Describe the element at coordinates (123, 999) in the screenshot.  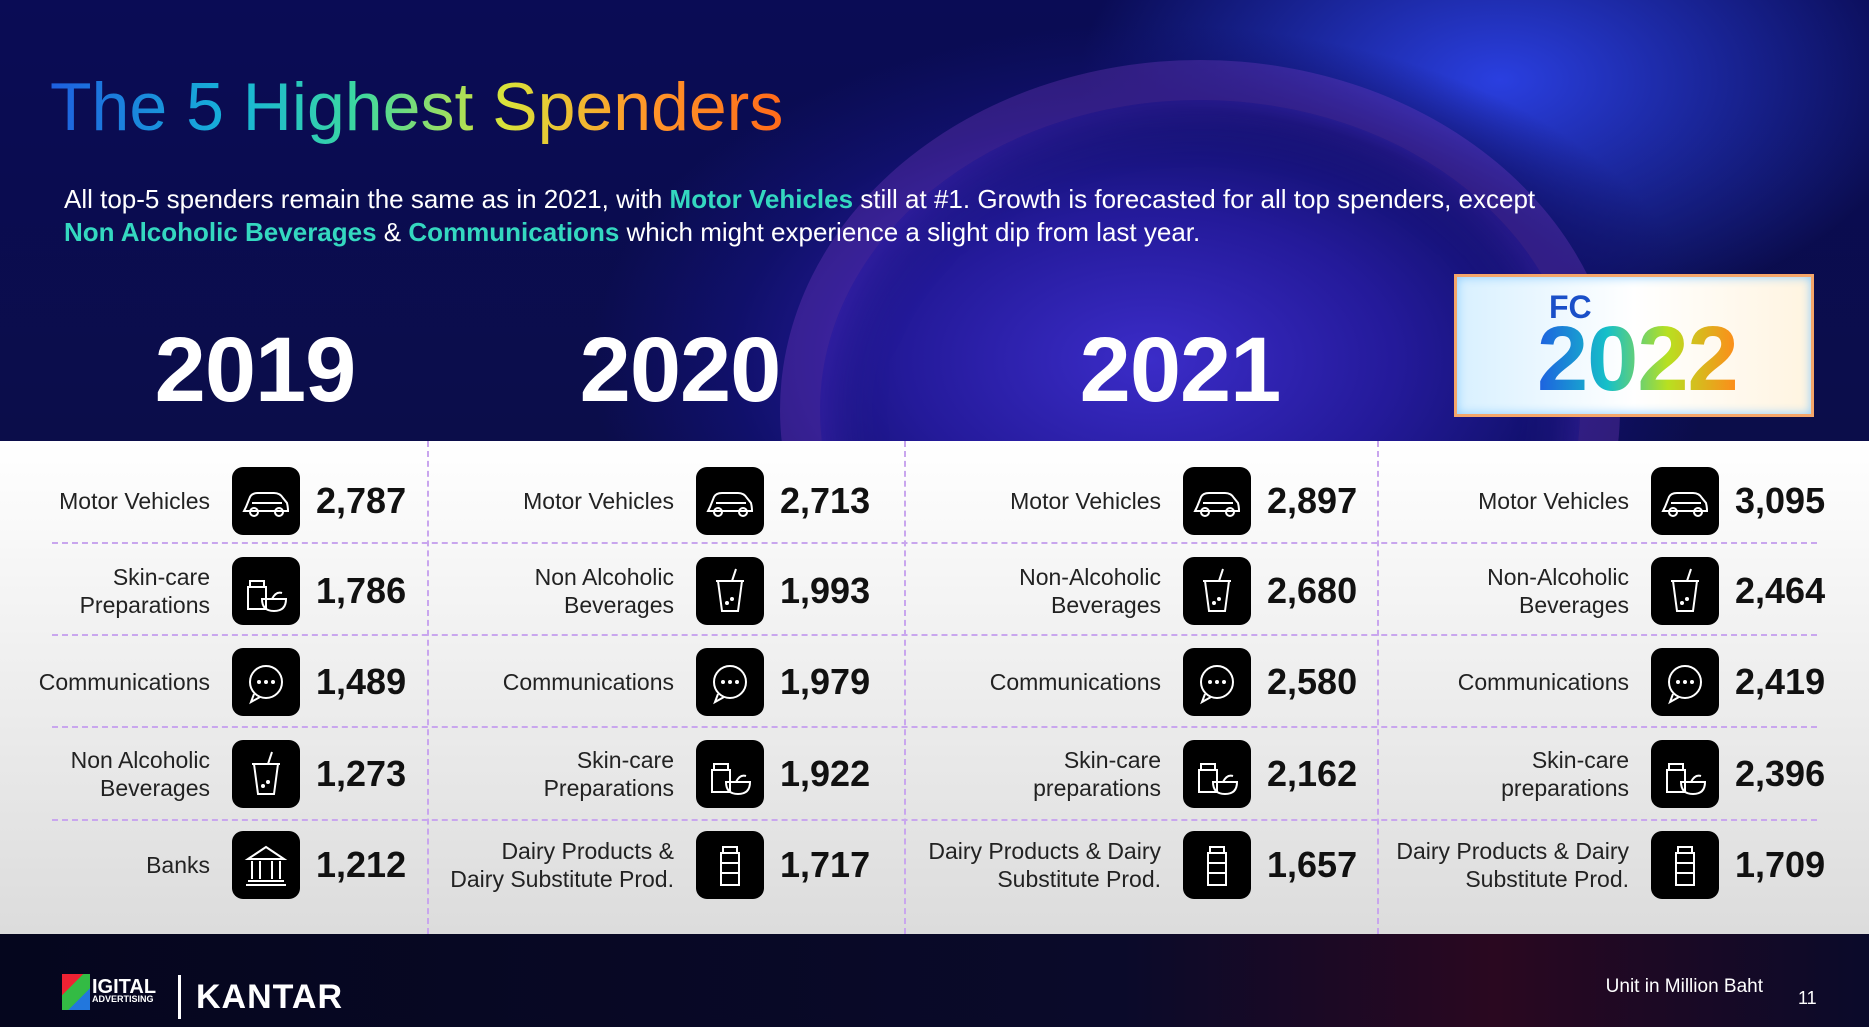
I see `logo-word: ADVERTISING` at that location.